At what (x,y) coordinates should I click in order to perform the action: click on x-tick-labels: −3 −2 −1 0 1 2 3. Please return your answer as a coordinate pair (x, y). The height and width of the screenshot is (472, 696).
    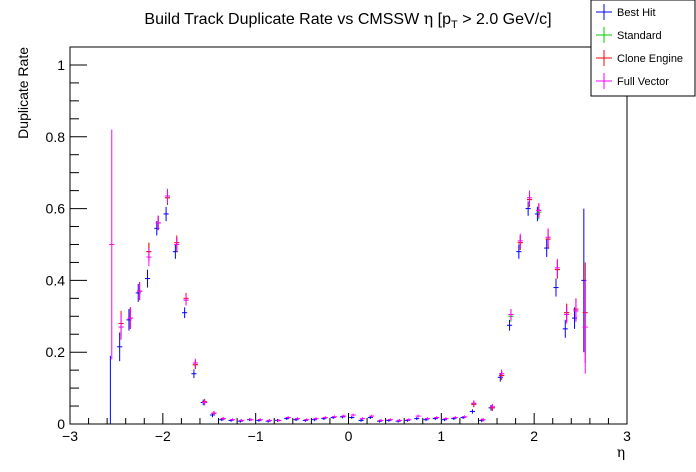
    Looking at the image, I should click on (346, 436).